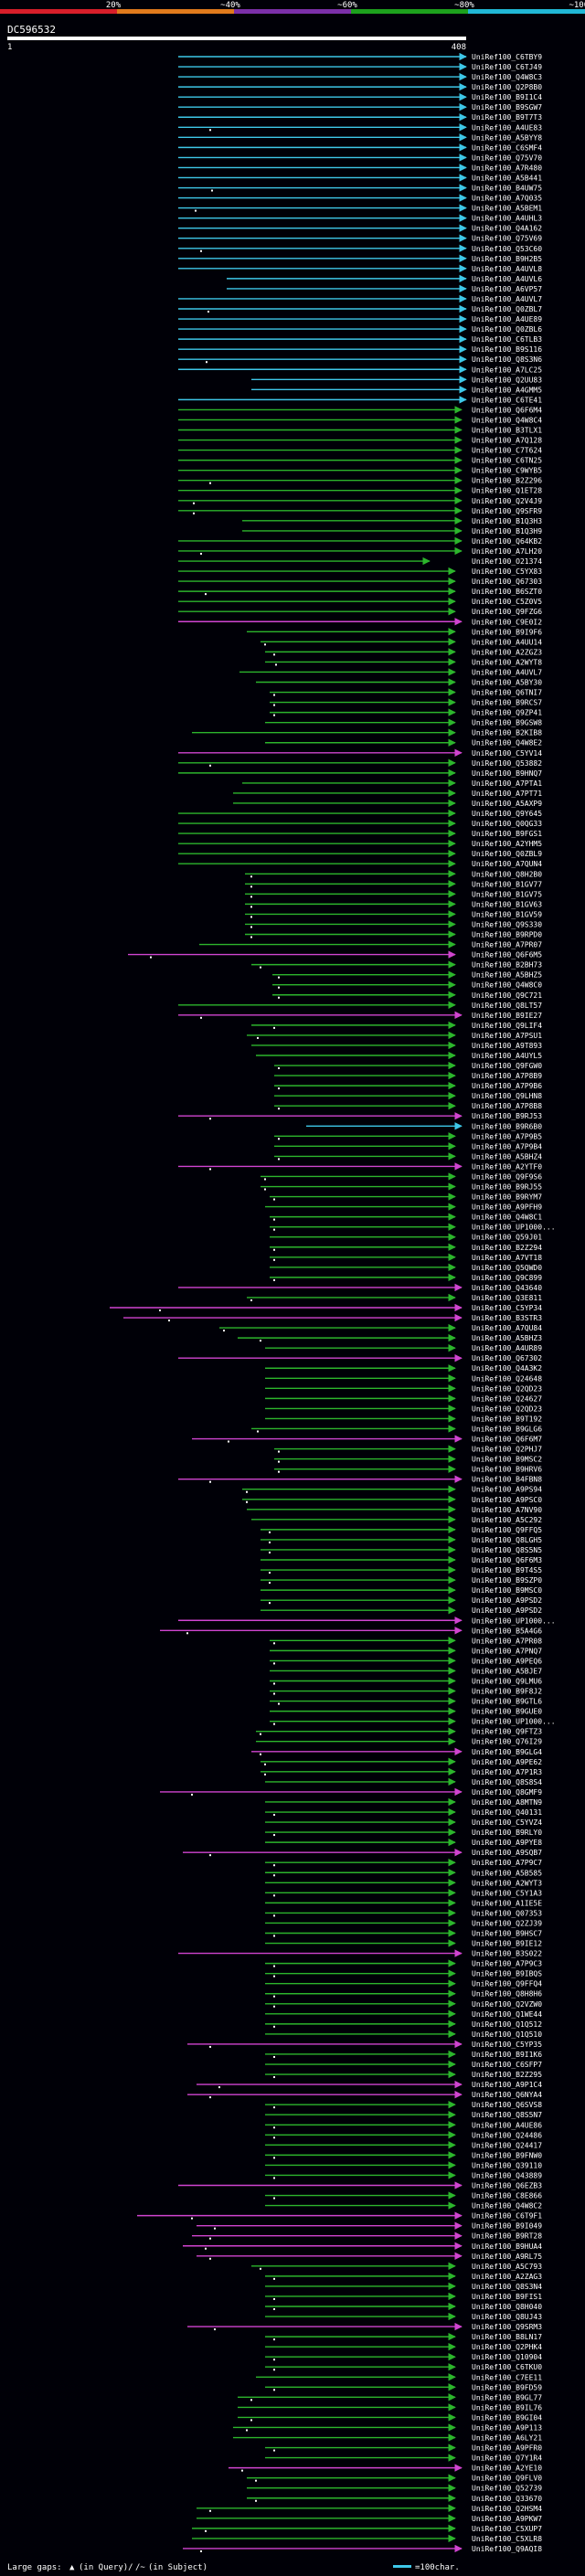  Describe the element at coordinates (403, 2205) in the screenshot. I see `hit-row: UniRef100_Q4W8C2` at that location.